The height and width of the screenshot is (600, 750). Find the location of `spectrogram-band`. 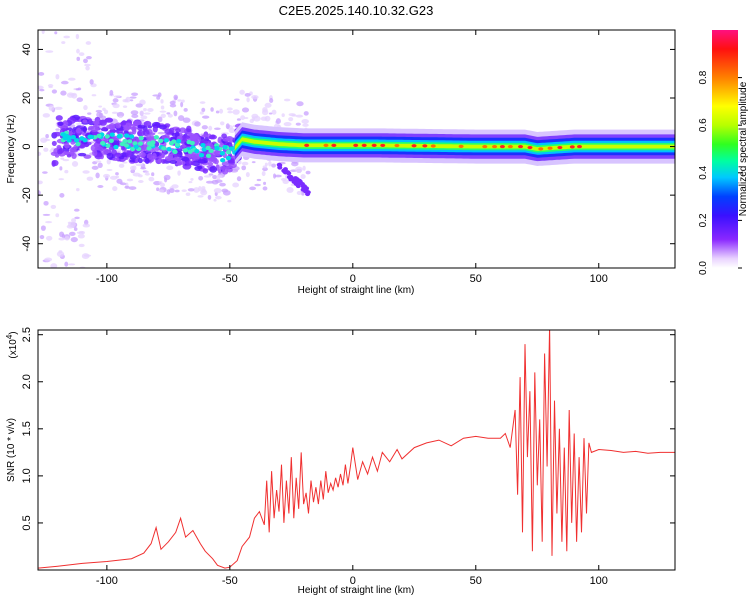

spectrogram-band is located at coordinates (454, 144).